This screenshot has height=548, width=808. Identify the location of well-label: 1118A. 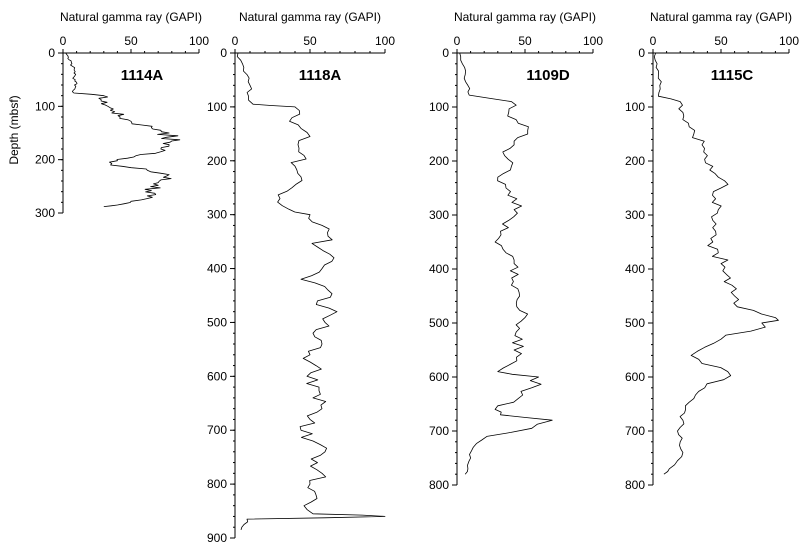
(320, 75).